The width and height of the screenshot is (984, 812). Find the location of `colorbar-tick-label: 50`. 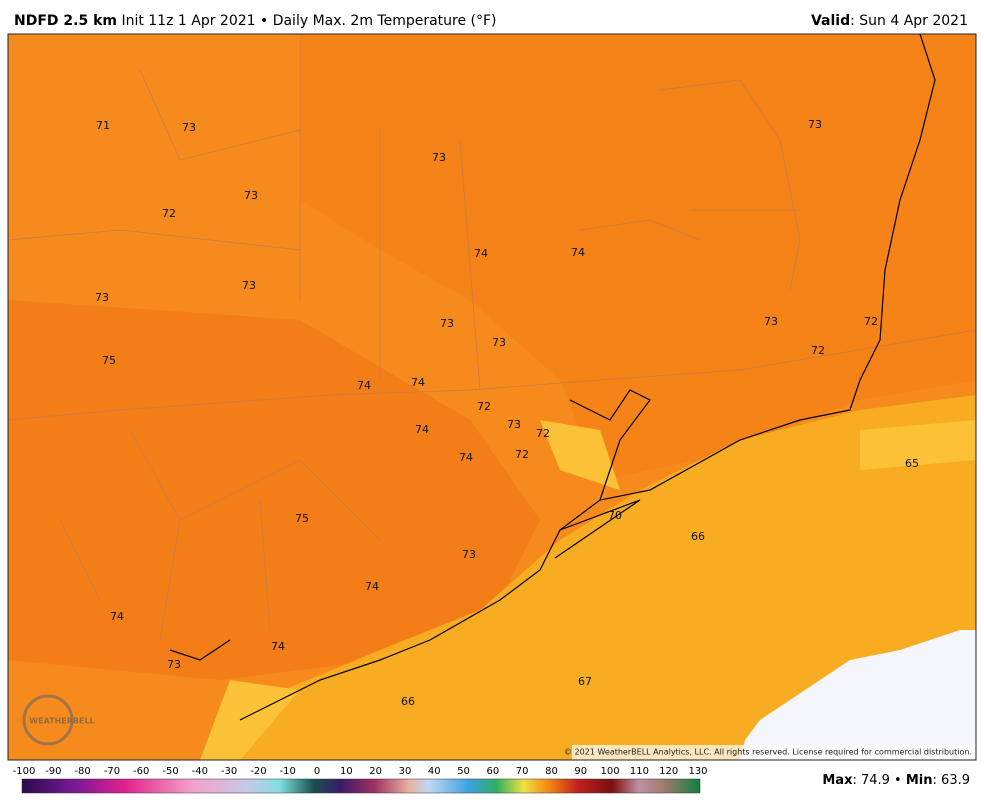

colorbar-tick-label: 50 is located at coordinates (463, 771).